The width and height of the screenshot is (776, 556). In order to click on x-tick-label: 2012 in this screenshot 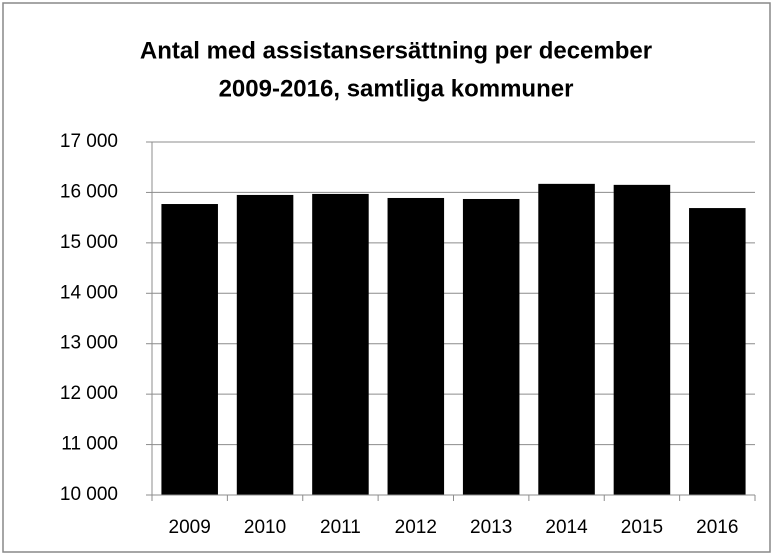, I will do `click(416, 527)`.